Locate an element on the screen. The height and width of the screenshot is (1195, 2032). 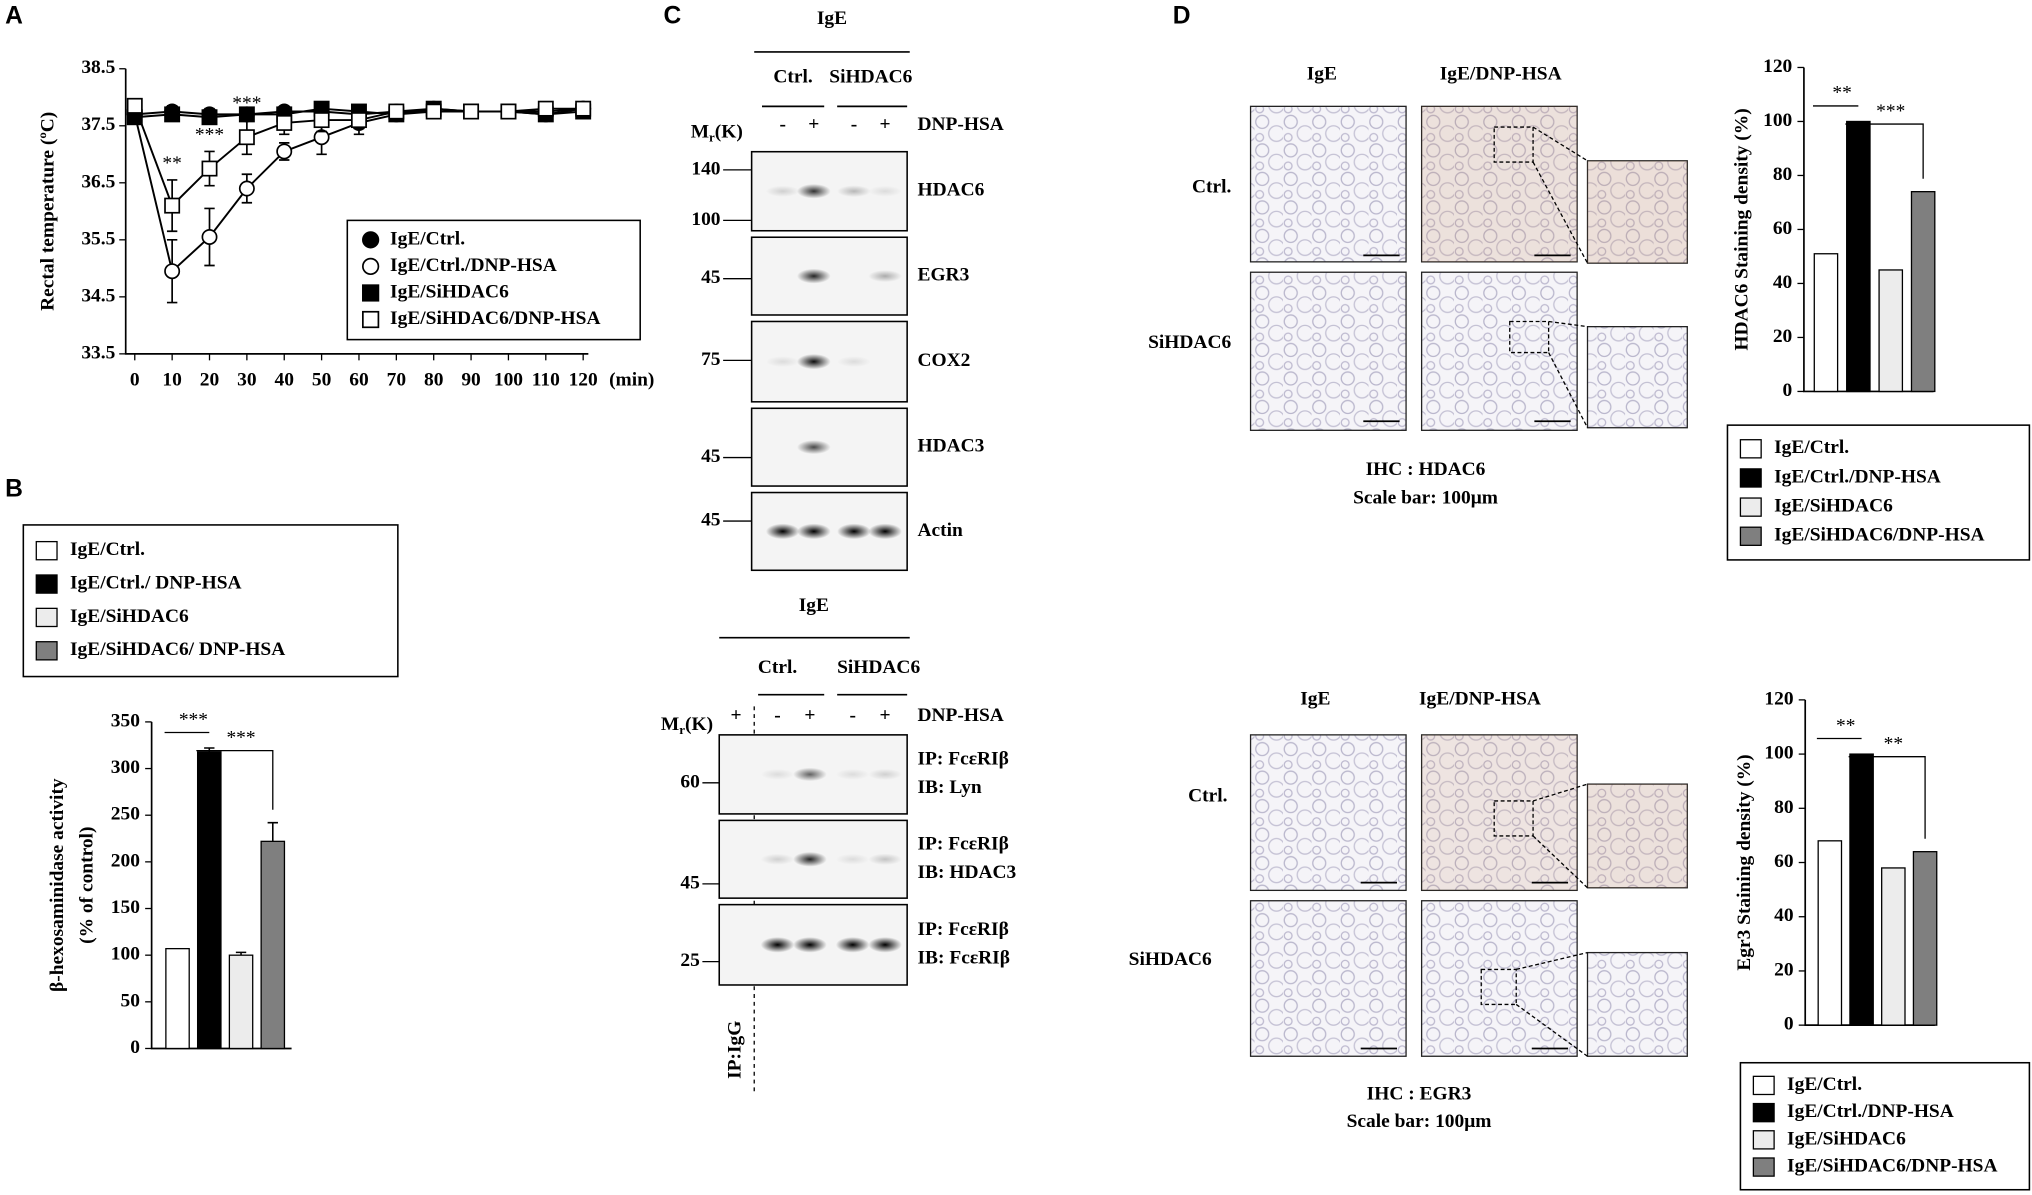
significance-label: *** is located at coordinates (1890, 111).